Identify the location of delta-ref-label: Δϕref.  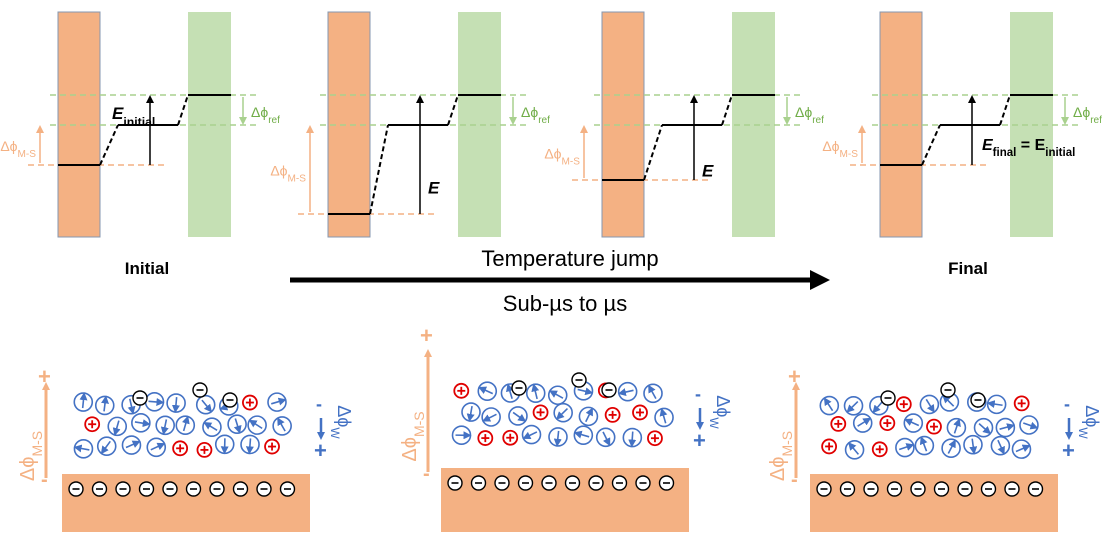
(535, 115).